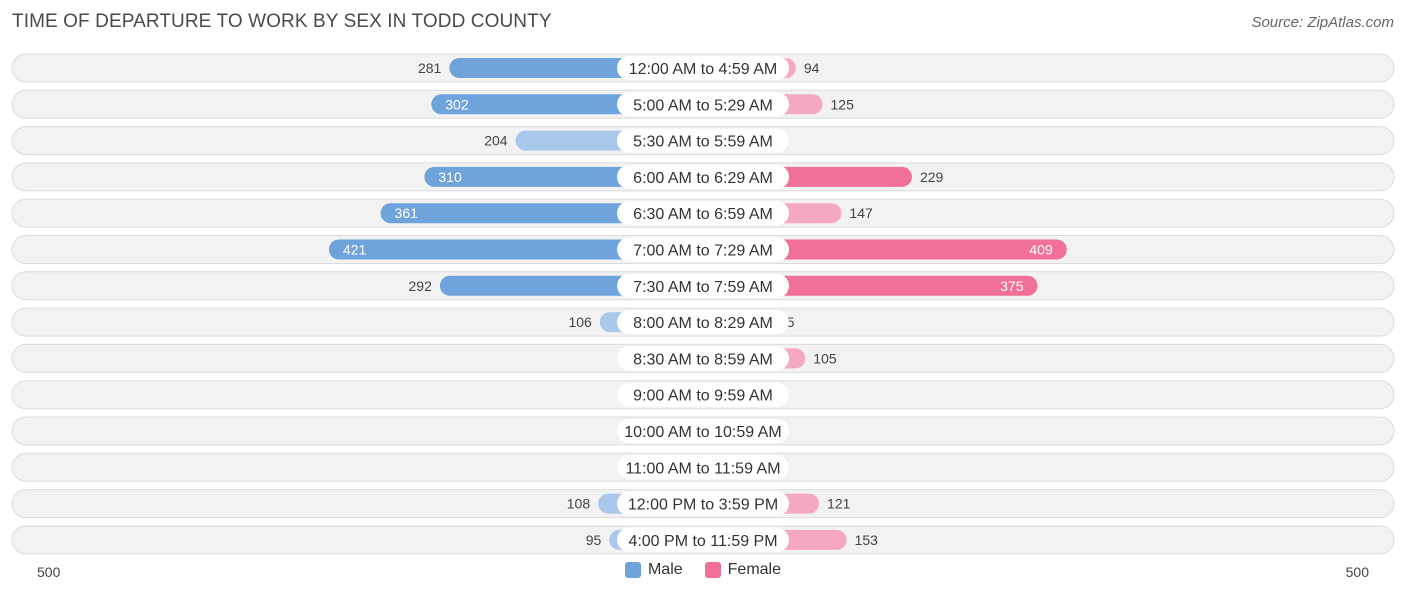 This screenshot has width=1406, height=595. I want to click on category-label: 8:00 AM to 8:29 AM, so click(703, 323).